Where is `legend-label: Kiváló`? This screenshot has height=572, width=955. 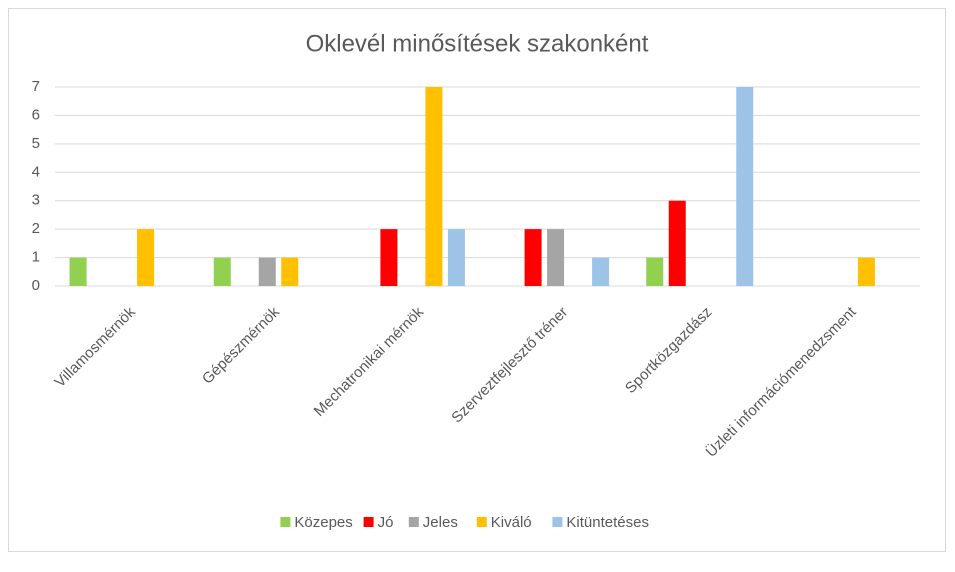
legend-label: Kiváló is located at coordinates (511, 522).